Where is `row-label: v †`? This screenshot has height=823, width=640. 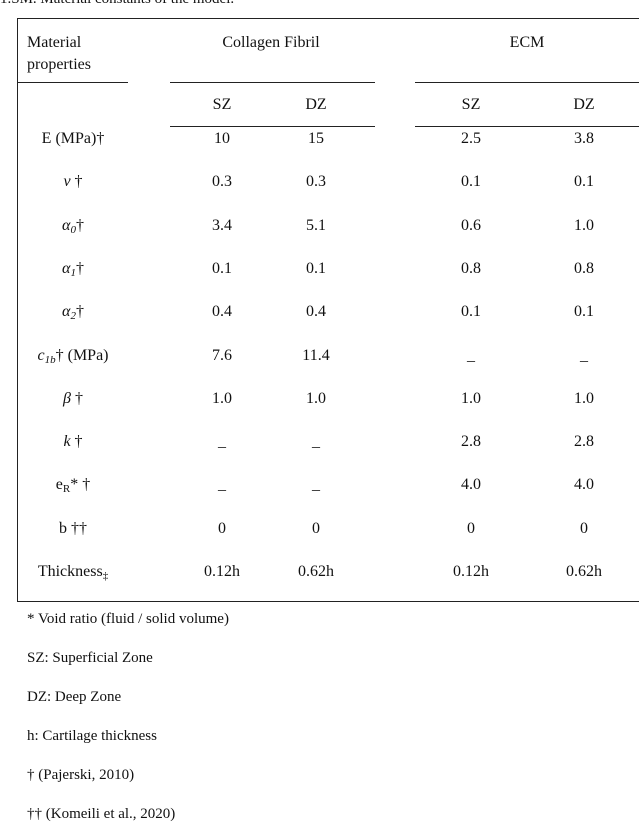
row-label: v † is located at coordinates (72, 182).